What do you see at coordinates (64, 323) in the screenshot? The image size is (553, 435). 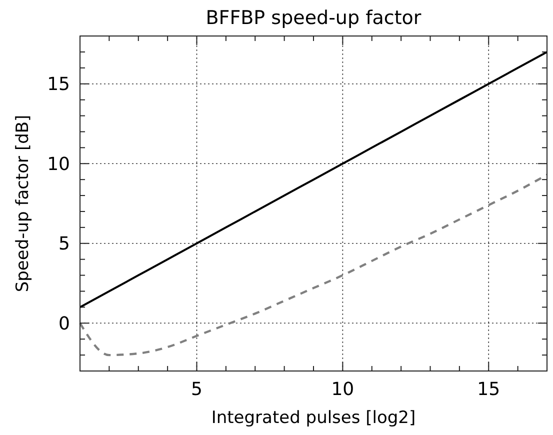 I see `y-tick-label: 0` at bounding box center [64, 323].